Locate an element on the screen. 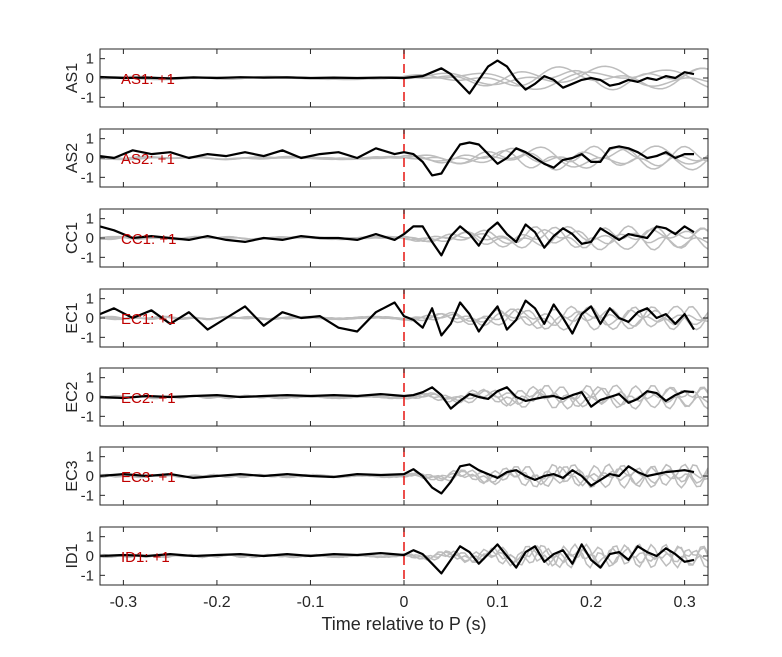  x-tick-label: -0.3 is located at coordinates (124, 602).